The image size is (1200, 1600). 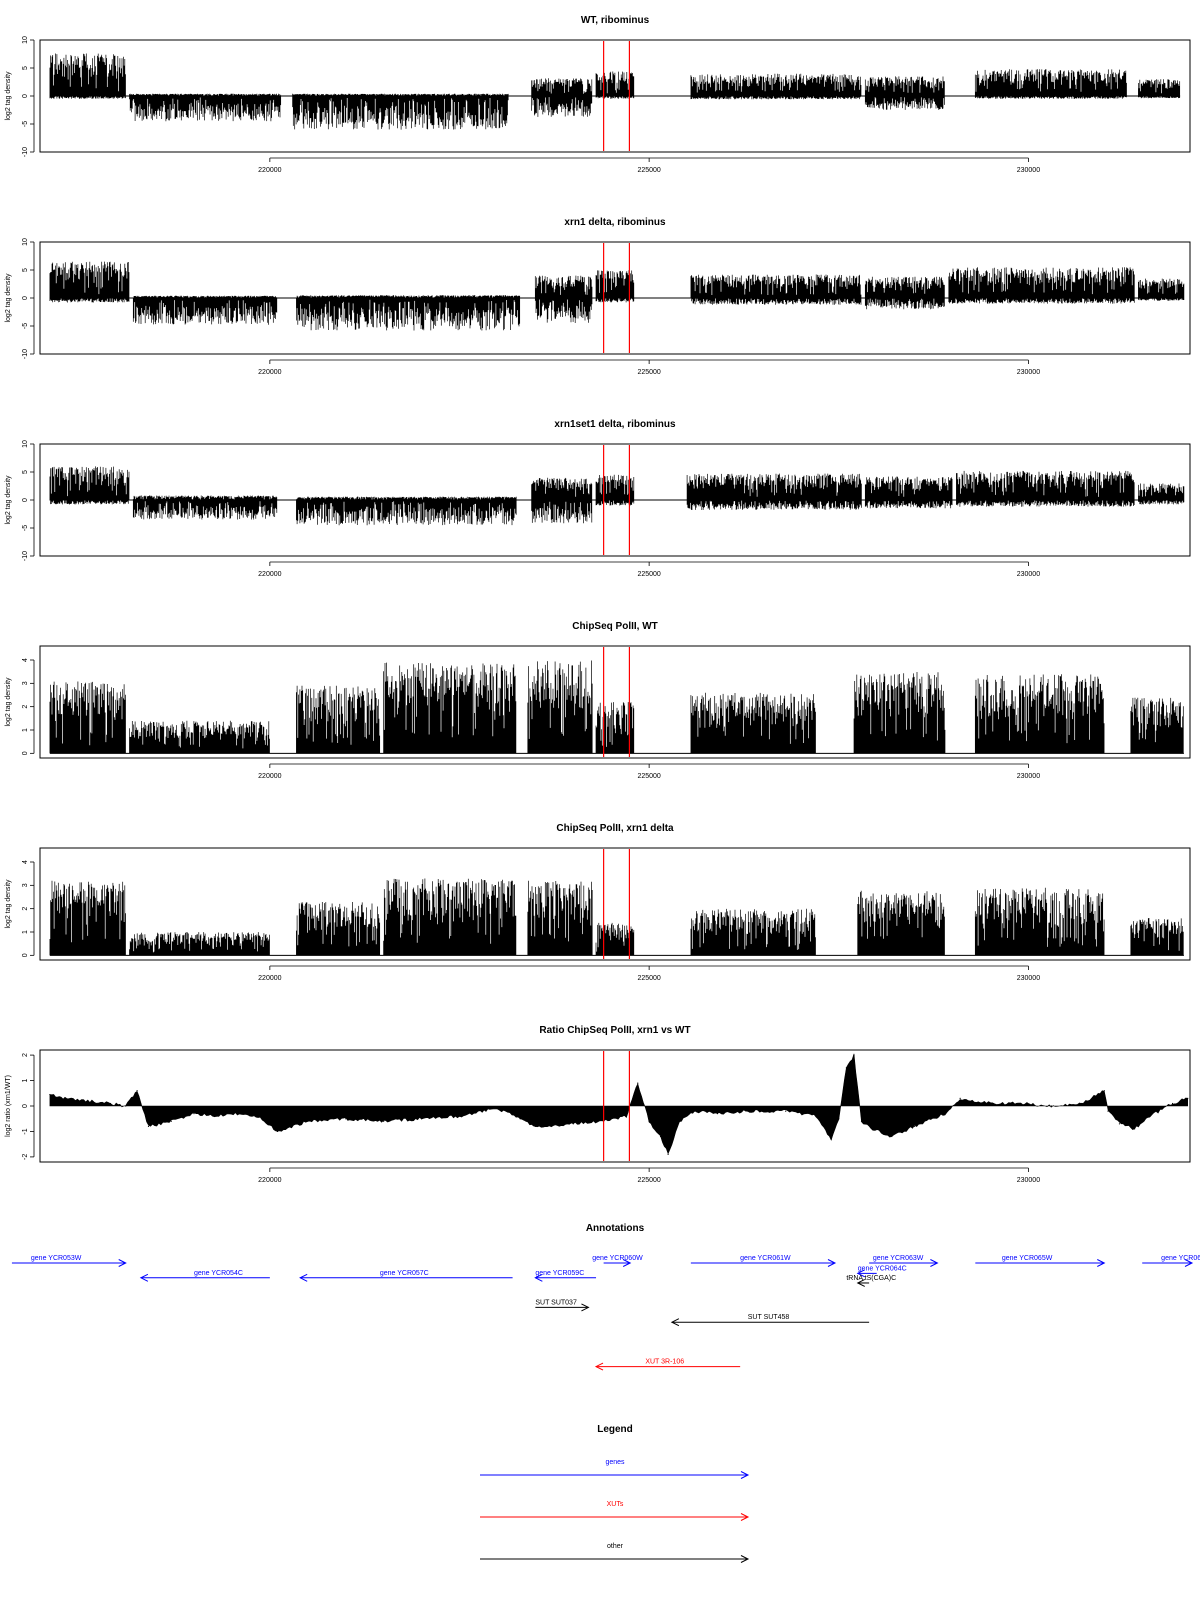 I want to click on annotation-genes: gene YCR066W, so click(x=1171, y=1261).